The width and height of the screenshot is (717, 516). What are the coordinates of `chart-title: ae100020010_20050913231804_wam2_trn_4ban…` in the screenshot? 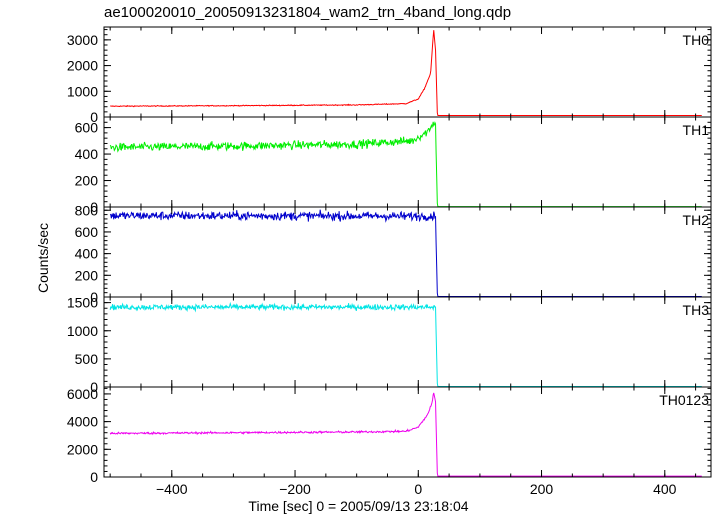 It's located at (308, 12).